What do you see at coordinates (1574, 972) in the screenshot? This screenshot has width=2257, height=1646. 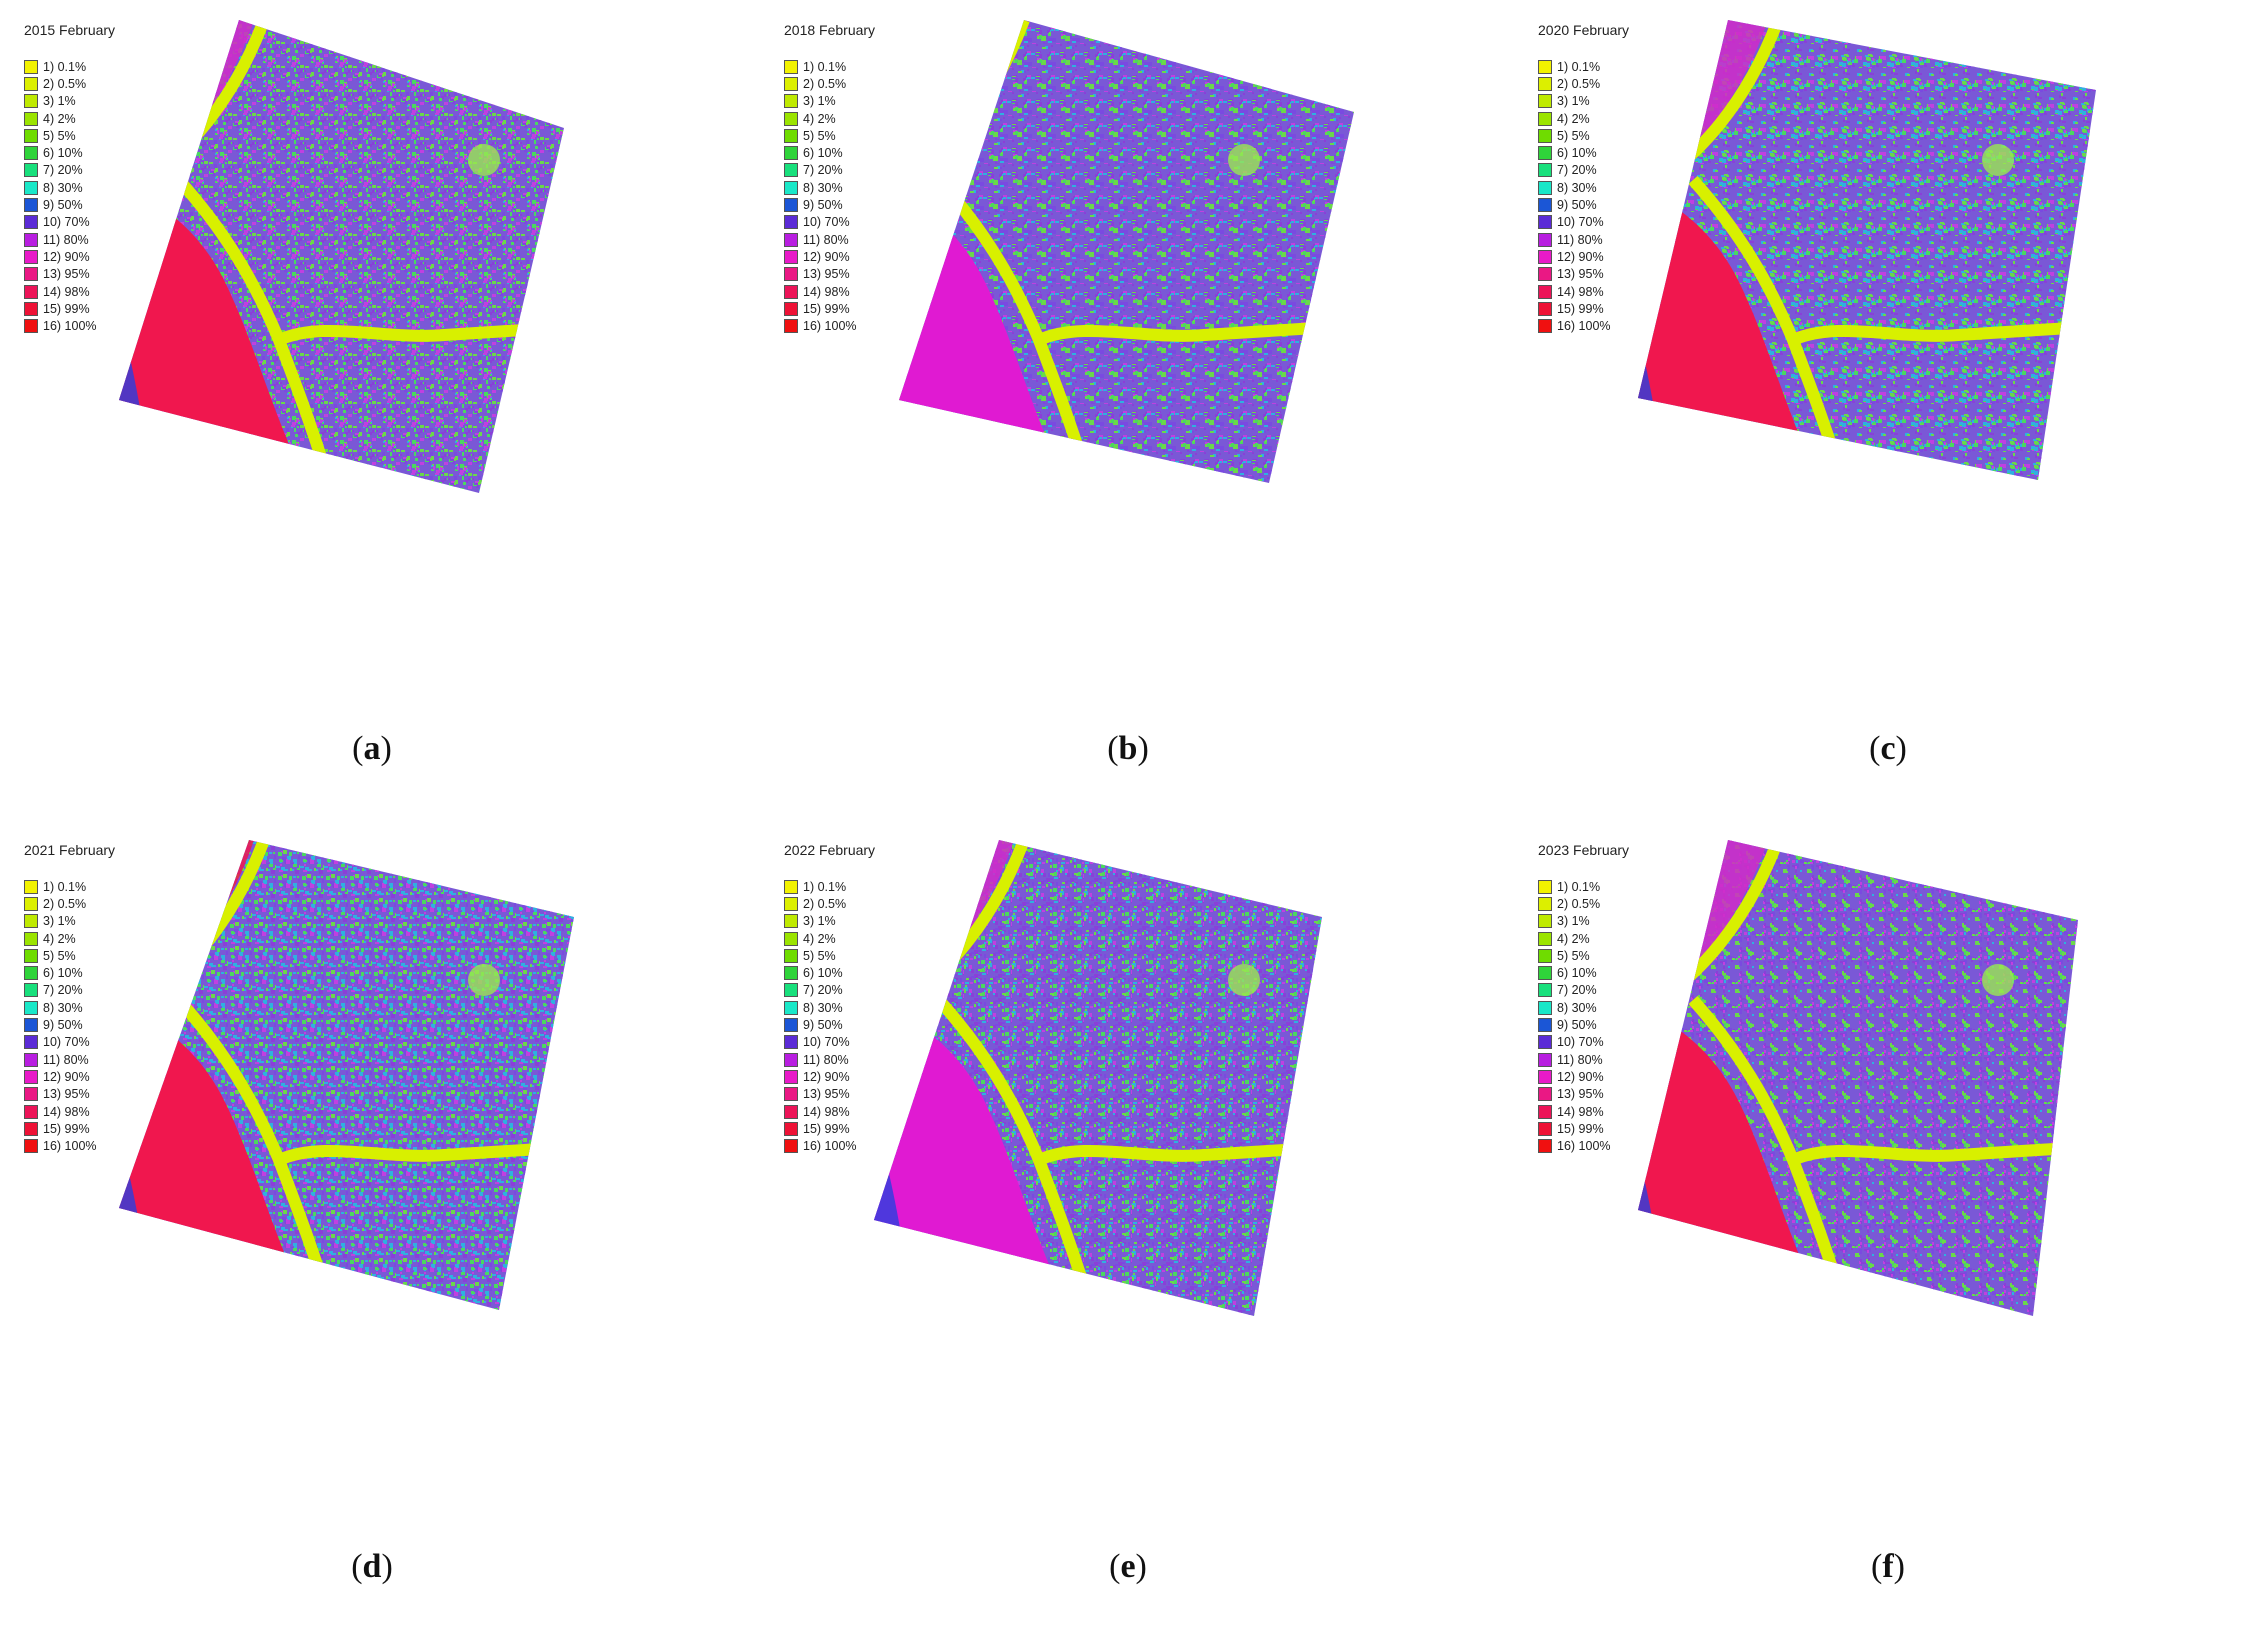 I see `legend-item: 6) 10%` at bounding box center [1574, 972].